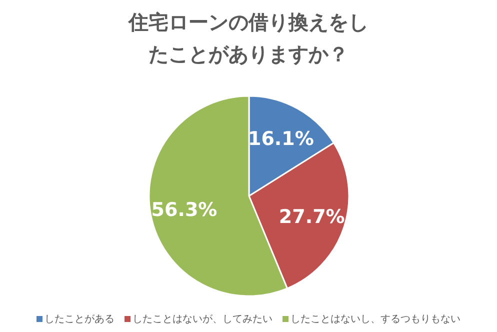 The width and height of the screenshot is (497, 332). What do you see at coordinates (281, 139) in the screenshot?
I see `data-label: 16.1%` at bounding box center [281, 139].